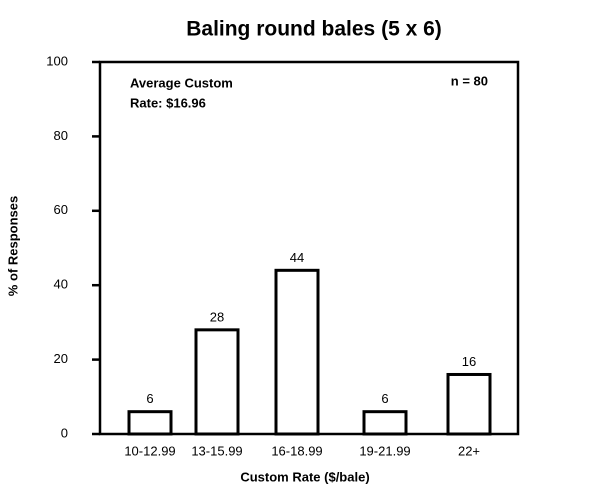  What do you see at coordinates (297, 257) in the screenshot?
I see `data-label: 44` at bounding box center [297, 257].